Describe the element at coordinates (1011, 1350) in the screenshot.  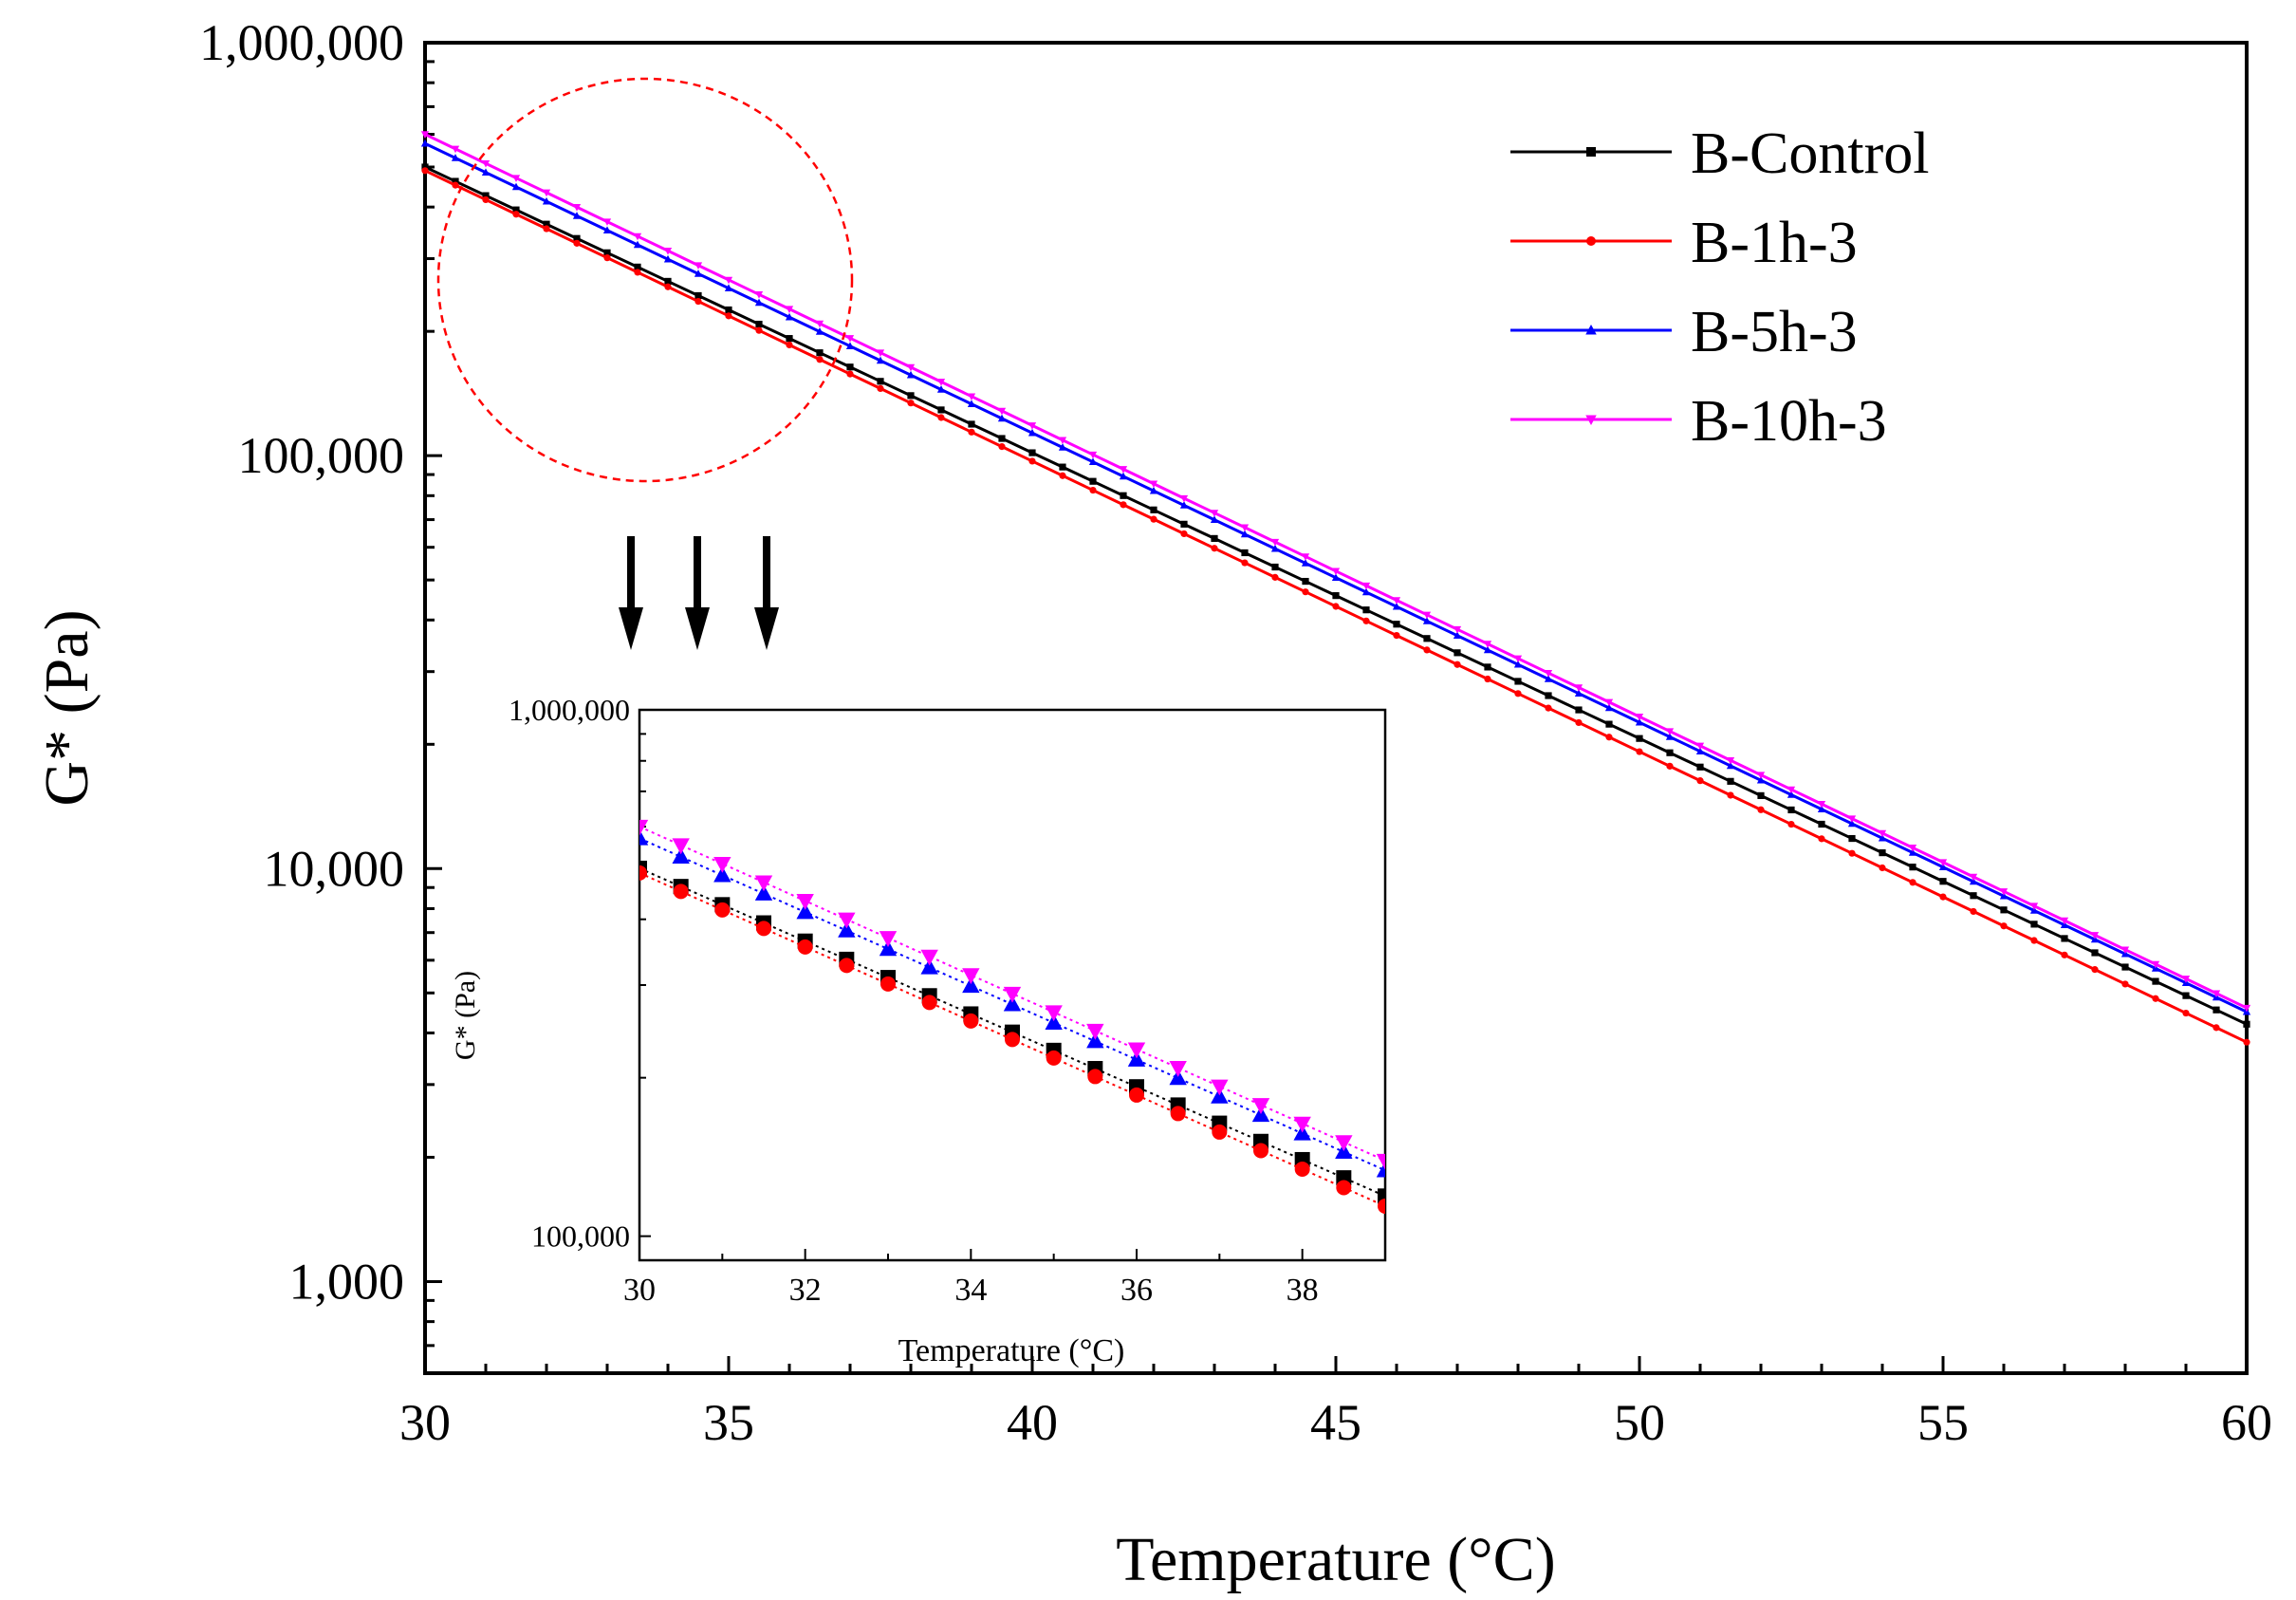
I see `inset-x-axis-label: Temperature (°C)` at that location.